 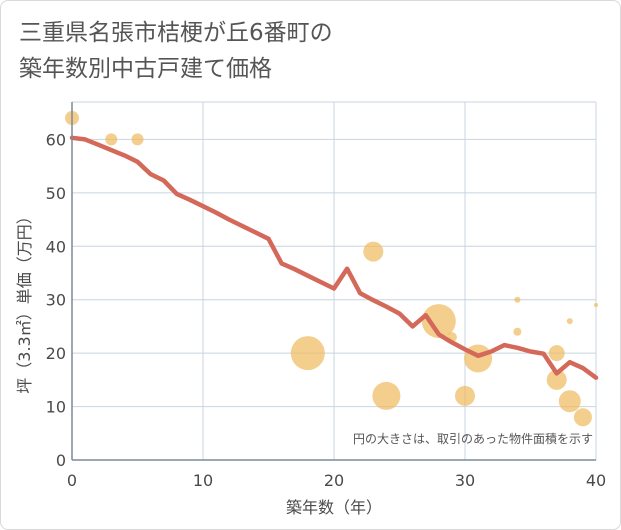 I want to click on y-tick-label: 30, so click(x=56, y=300).